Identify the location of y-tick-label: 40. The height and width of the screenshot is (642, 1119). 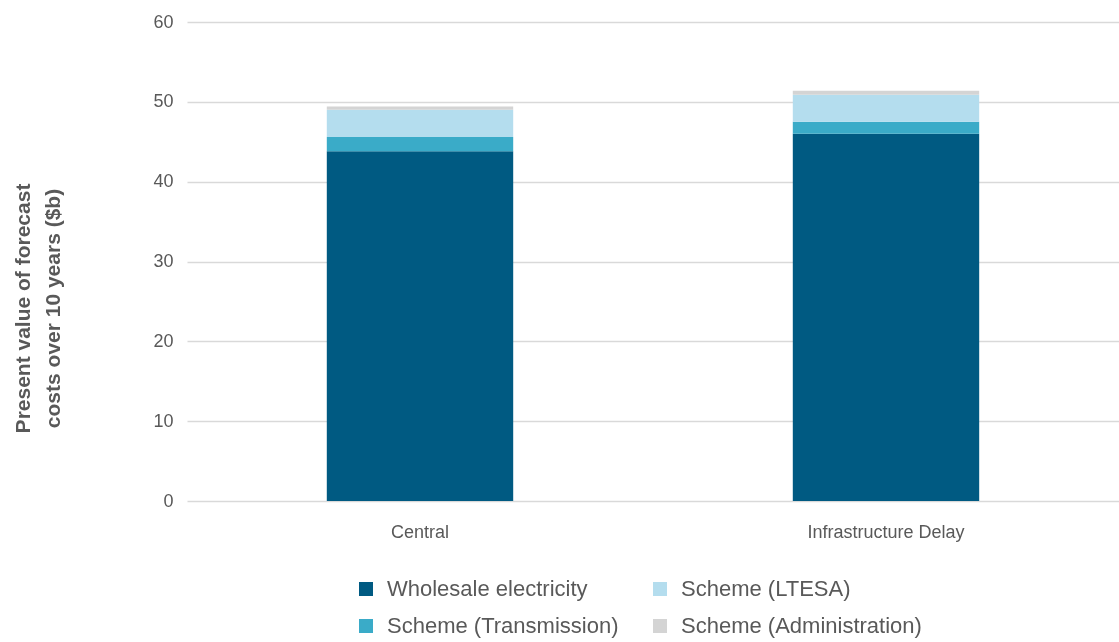
(163, 181).